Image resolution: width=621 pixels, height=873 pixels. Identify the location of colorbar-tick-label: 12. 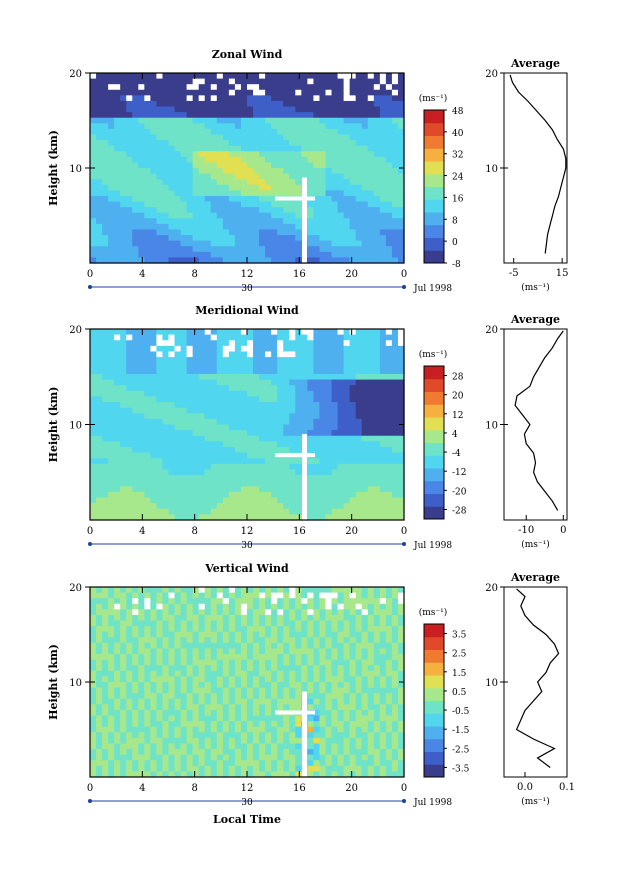
(457, 416).